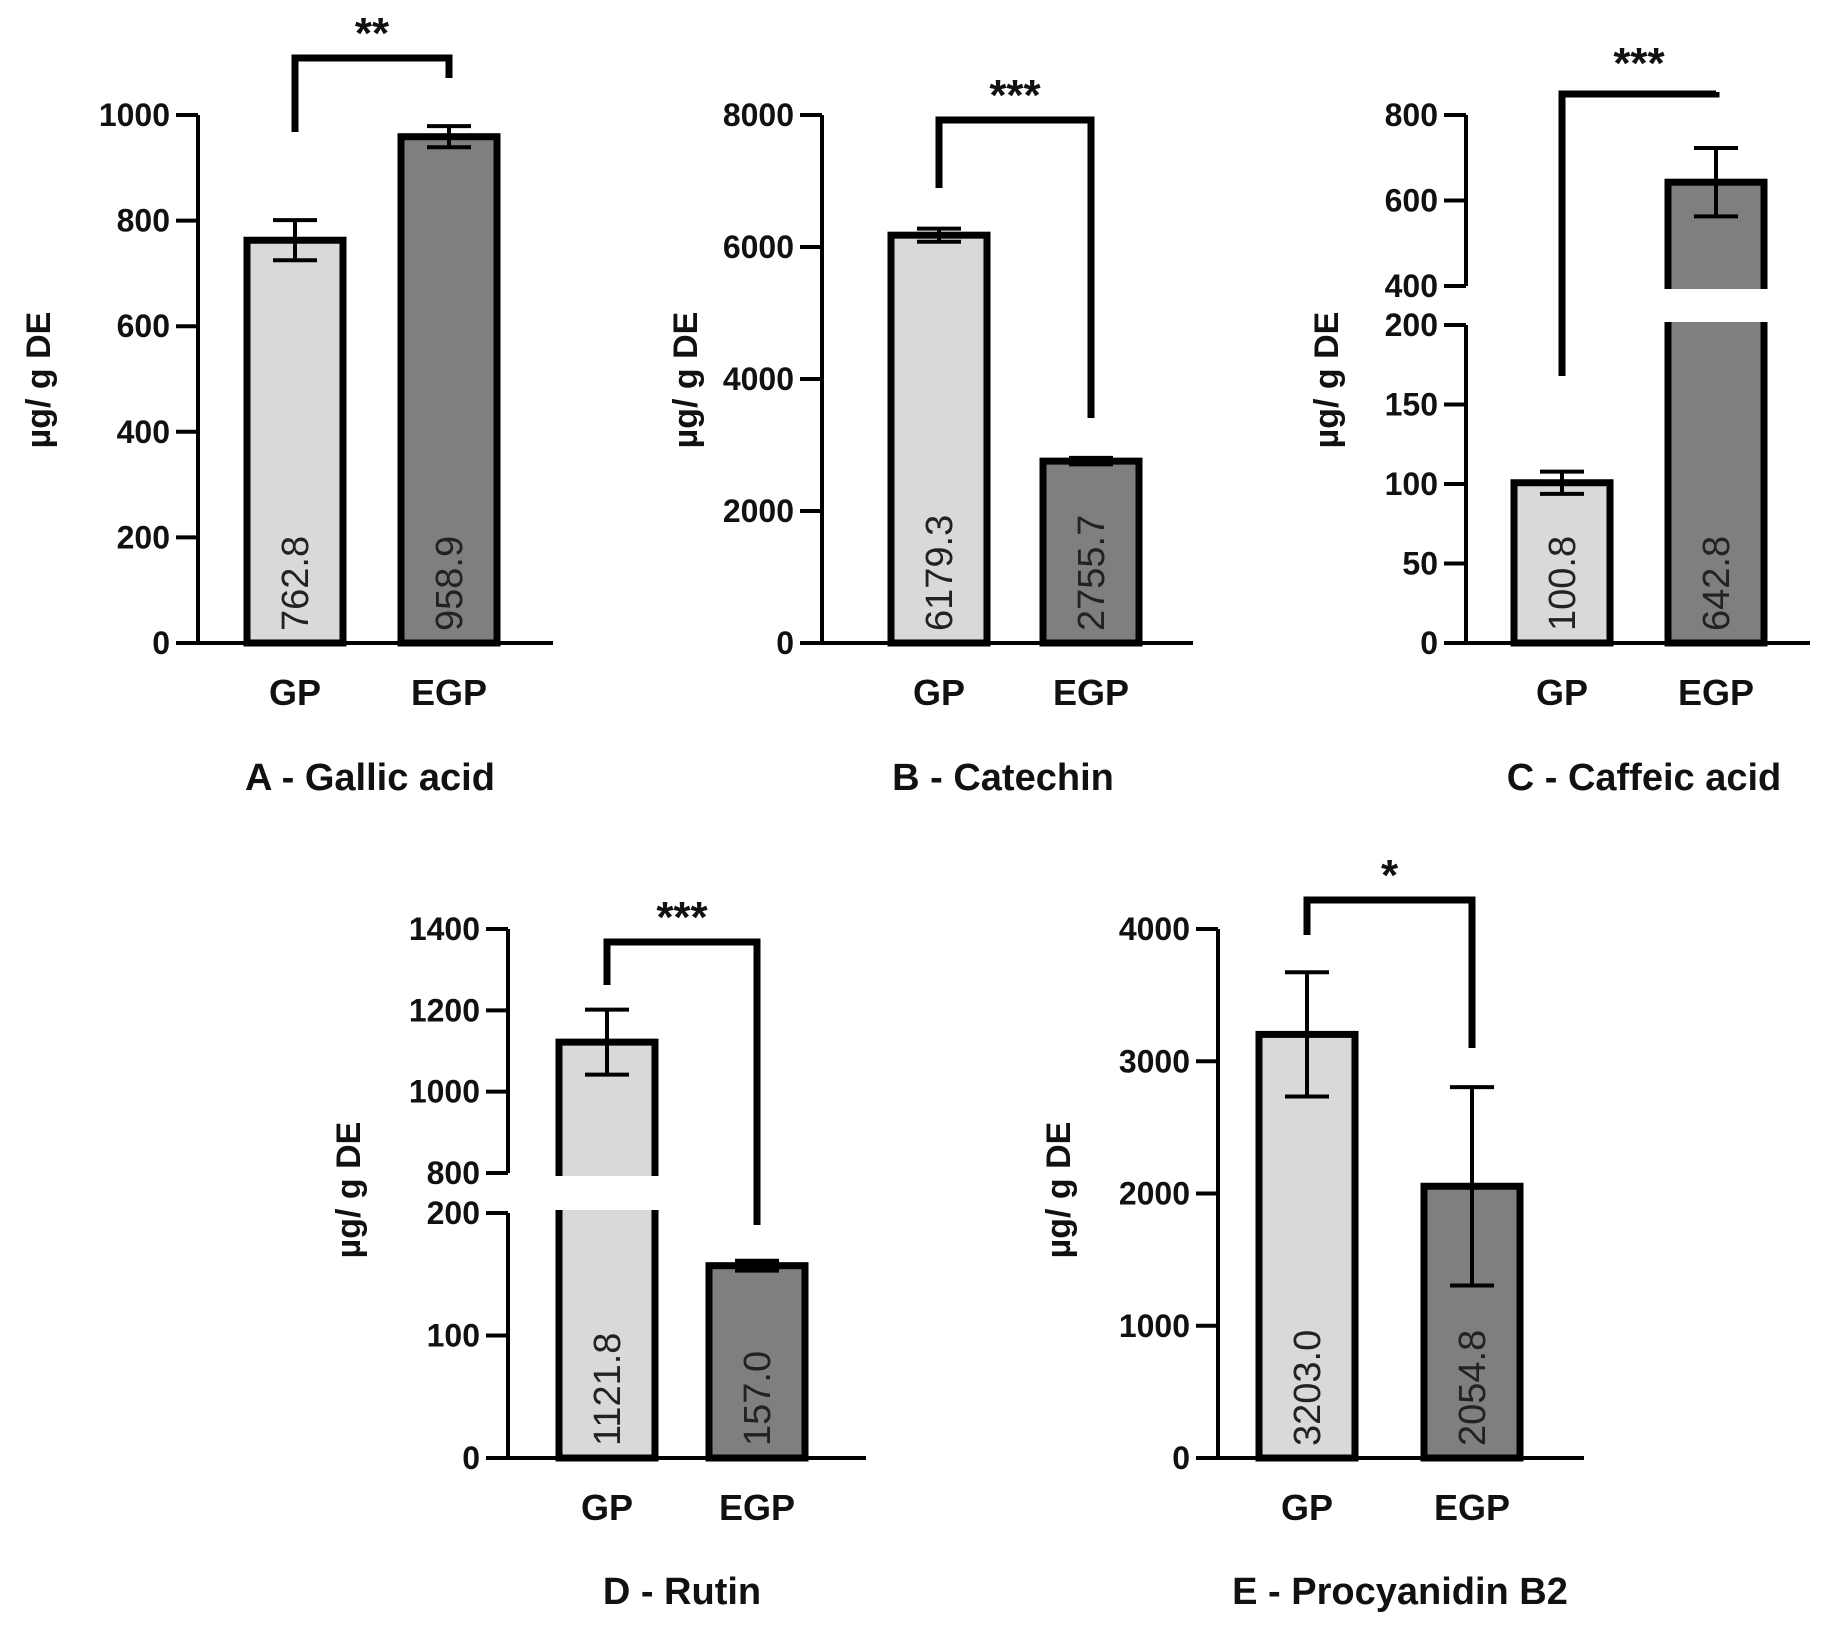 This screenshot has width=1828, height=1628. What do you see at coordinates (1390, 875) in the screenshot?
I see `significance-label: *` at bounding box center [1390, 875].